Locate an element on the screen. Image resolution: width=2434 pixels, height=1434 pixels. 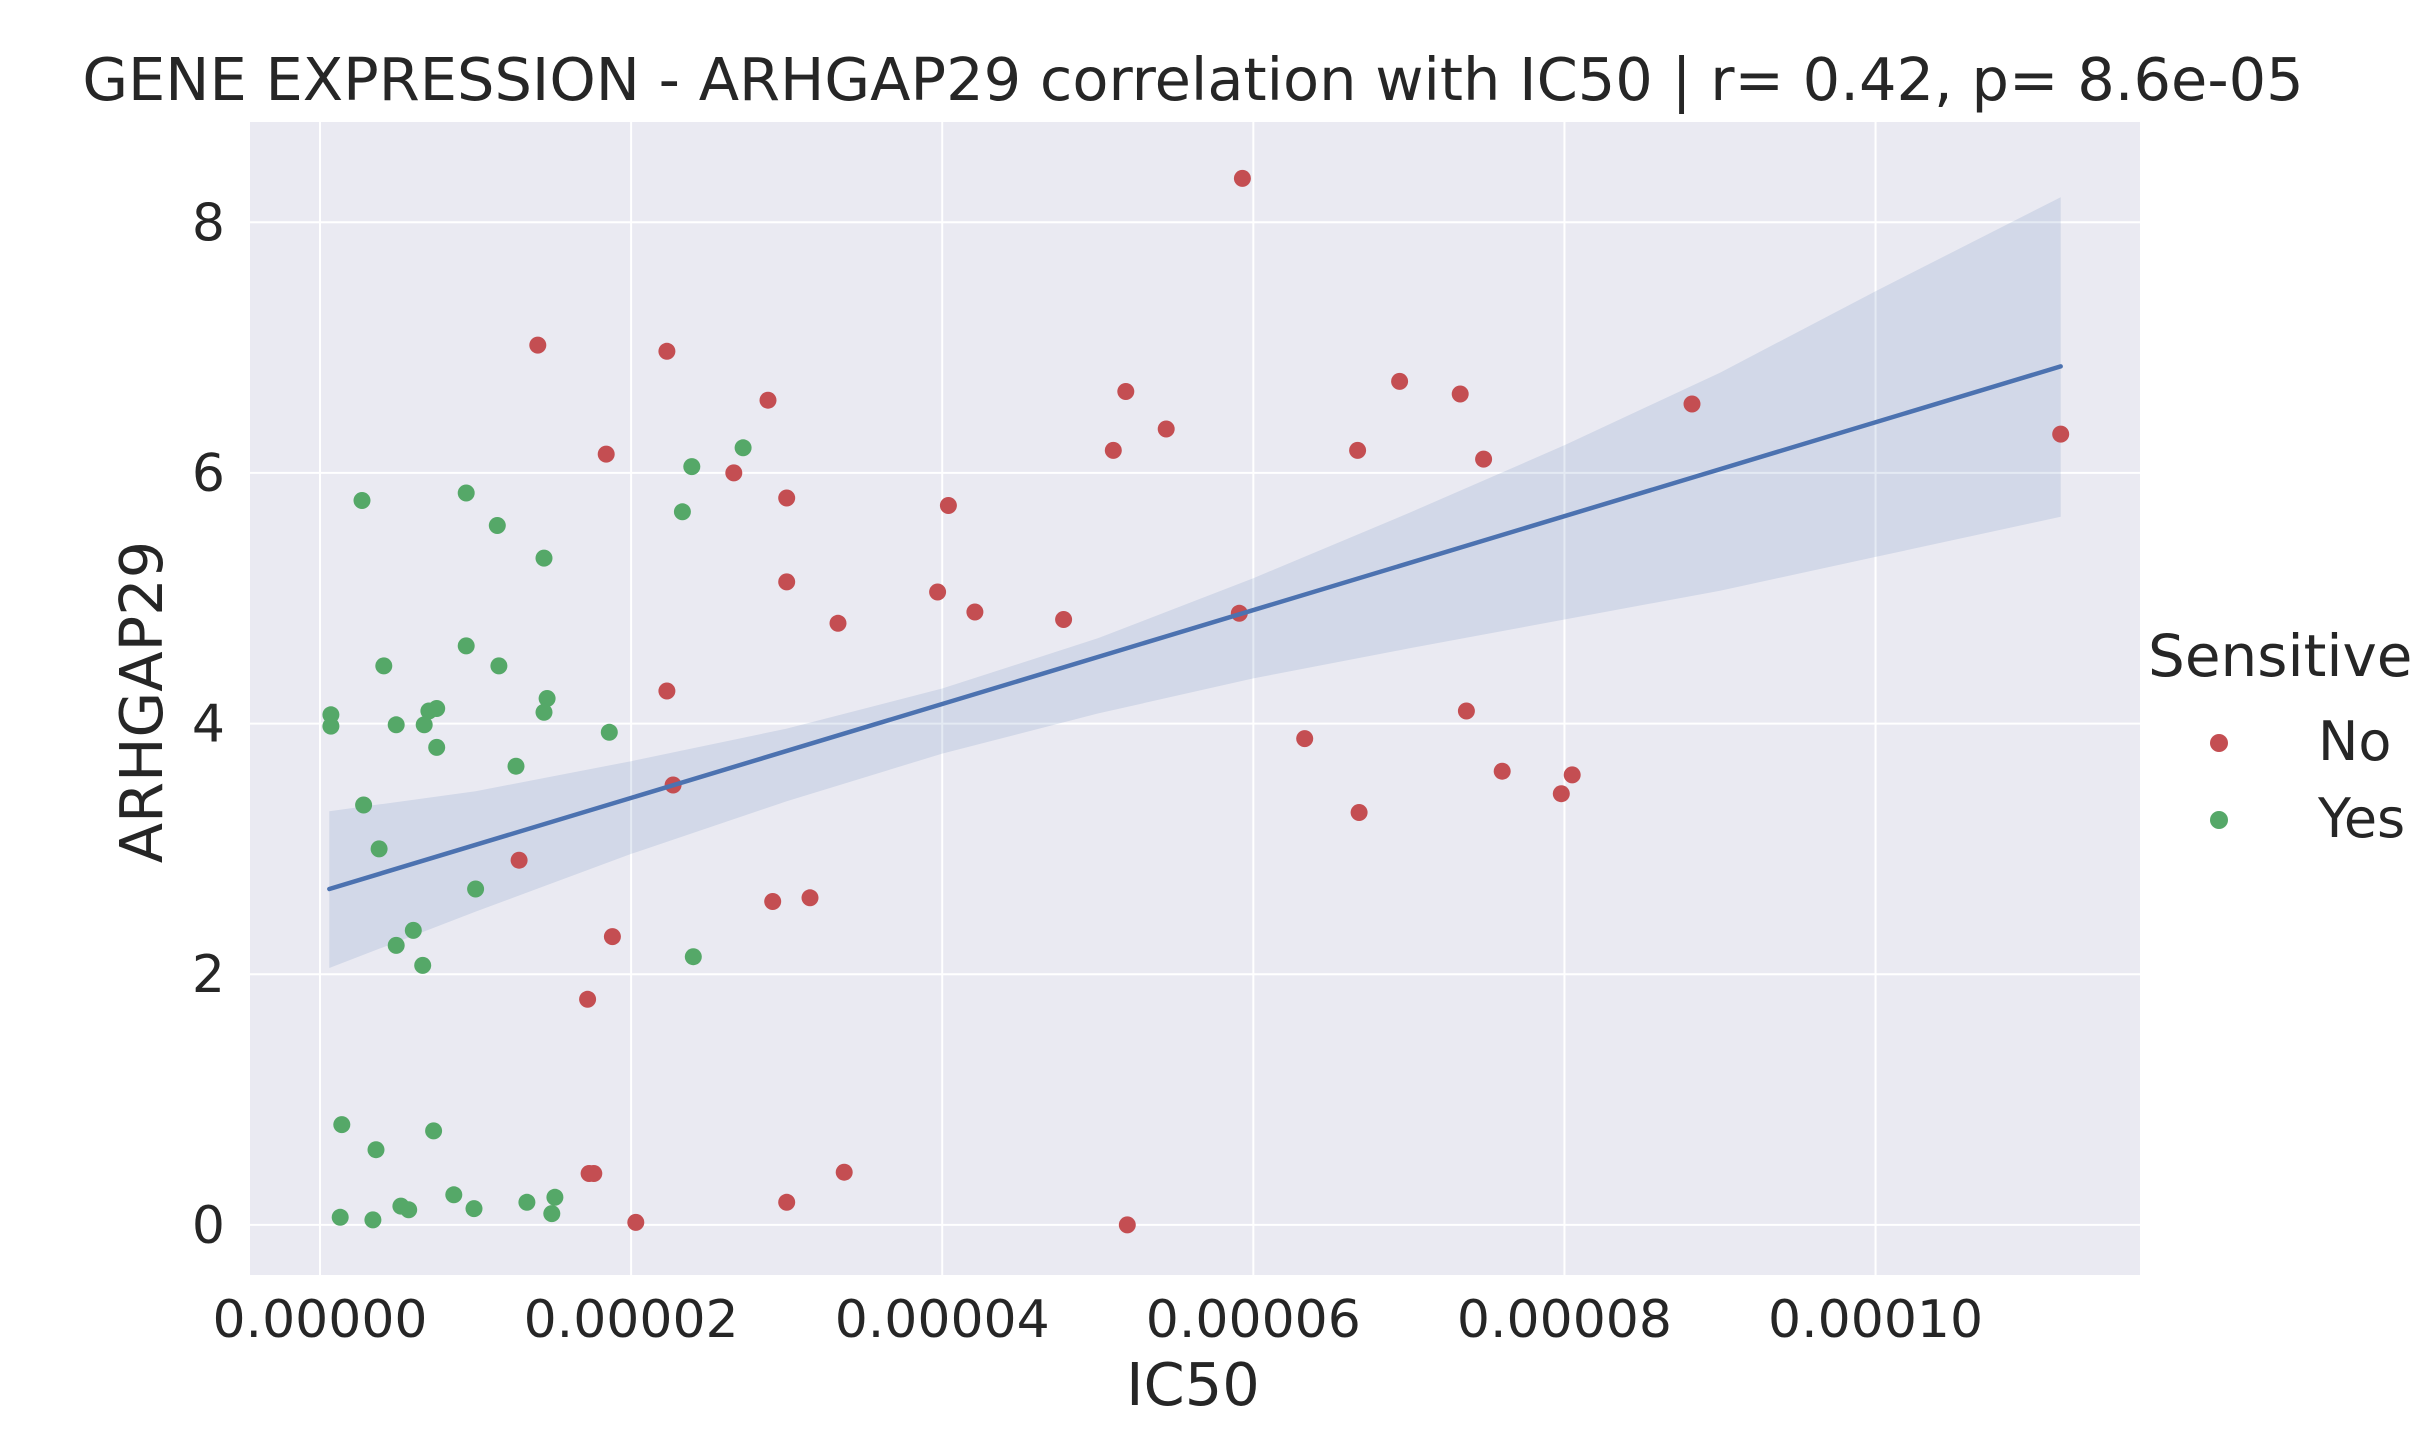
legend-marker-yes is located at coordinates (2219, 820).